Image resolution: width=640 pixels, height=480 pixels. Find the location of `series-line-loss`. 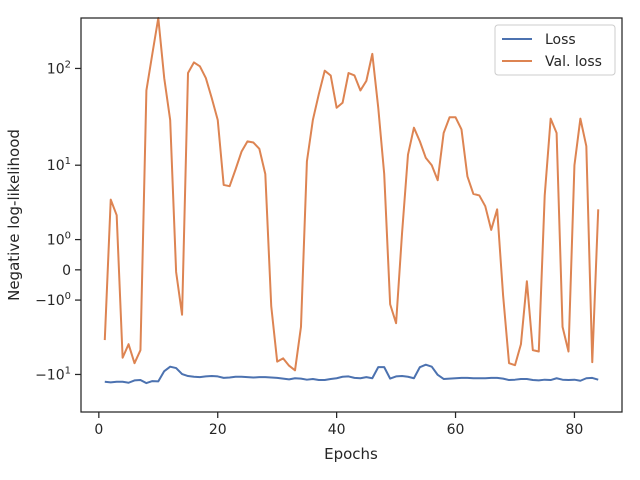

series-line-loss is located at coordinates (351, 374).